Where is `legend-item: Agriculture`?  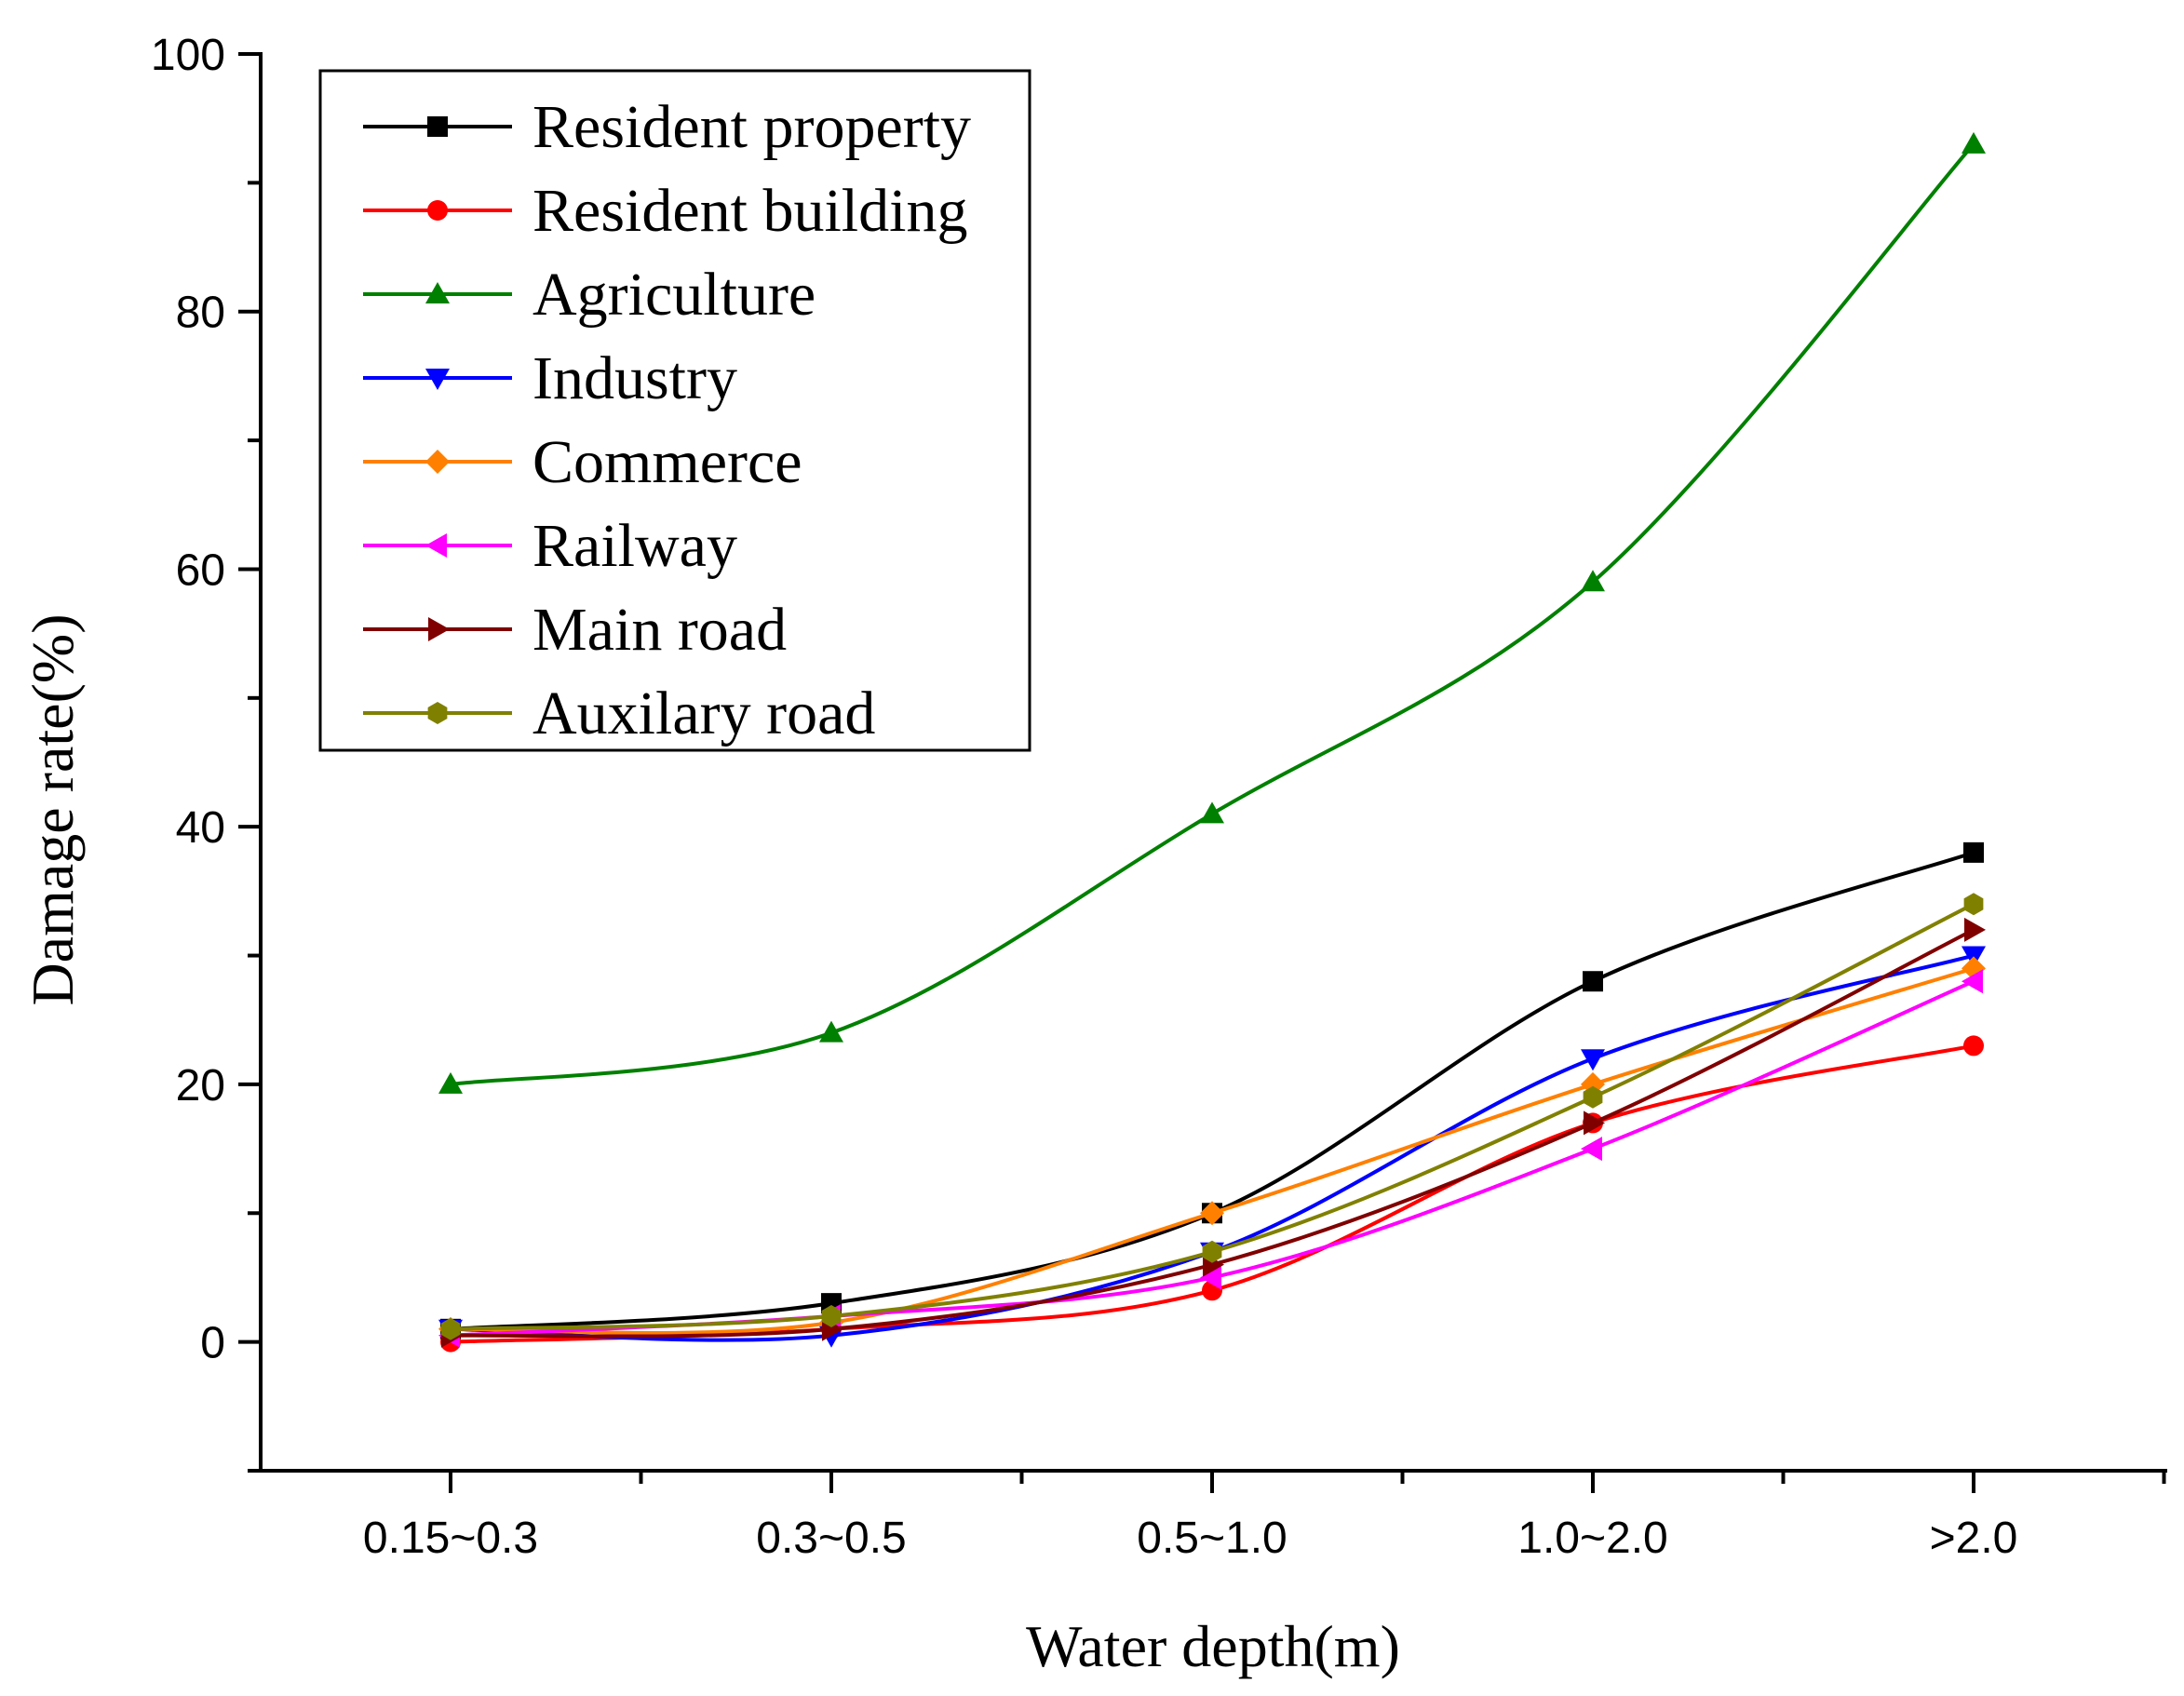 legend-item: Agriculture is located at coordinates (589, 295).